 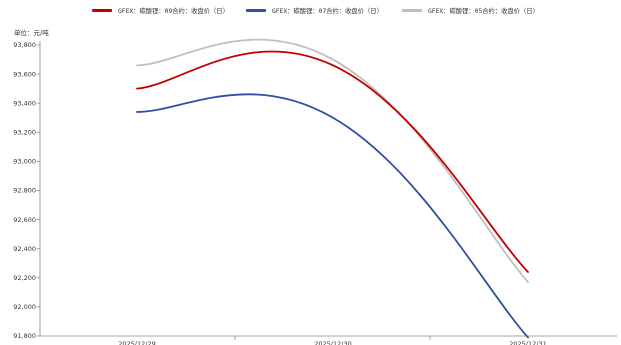 I want to click on y-tick-label: 91,800, so click(x=24, y=336).